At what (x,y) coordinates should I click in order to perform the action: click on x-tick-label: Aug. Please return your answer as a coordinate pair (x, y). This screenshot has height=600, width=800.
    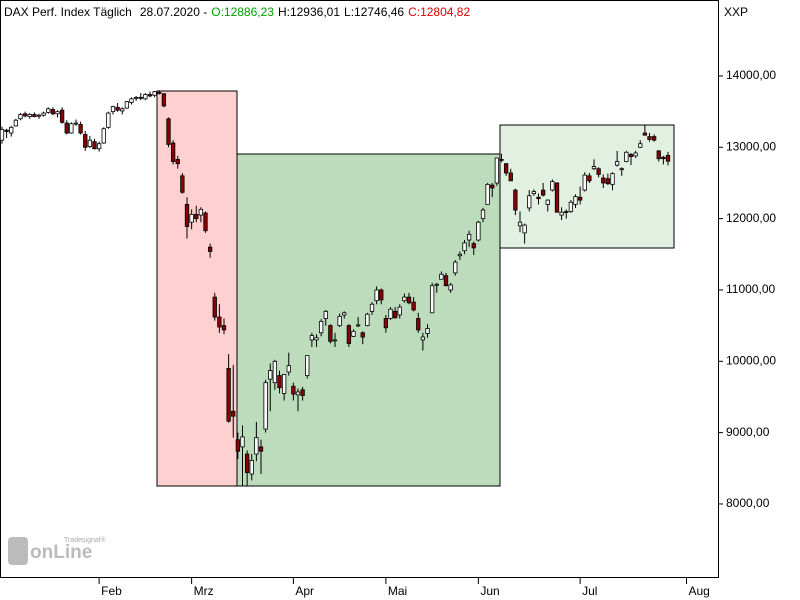
    Looking at the image, I should click on (699, 591).